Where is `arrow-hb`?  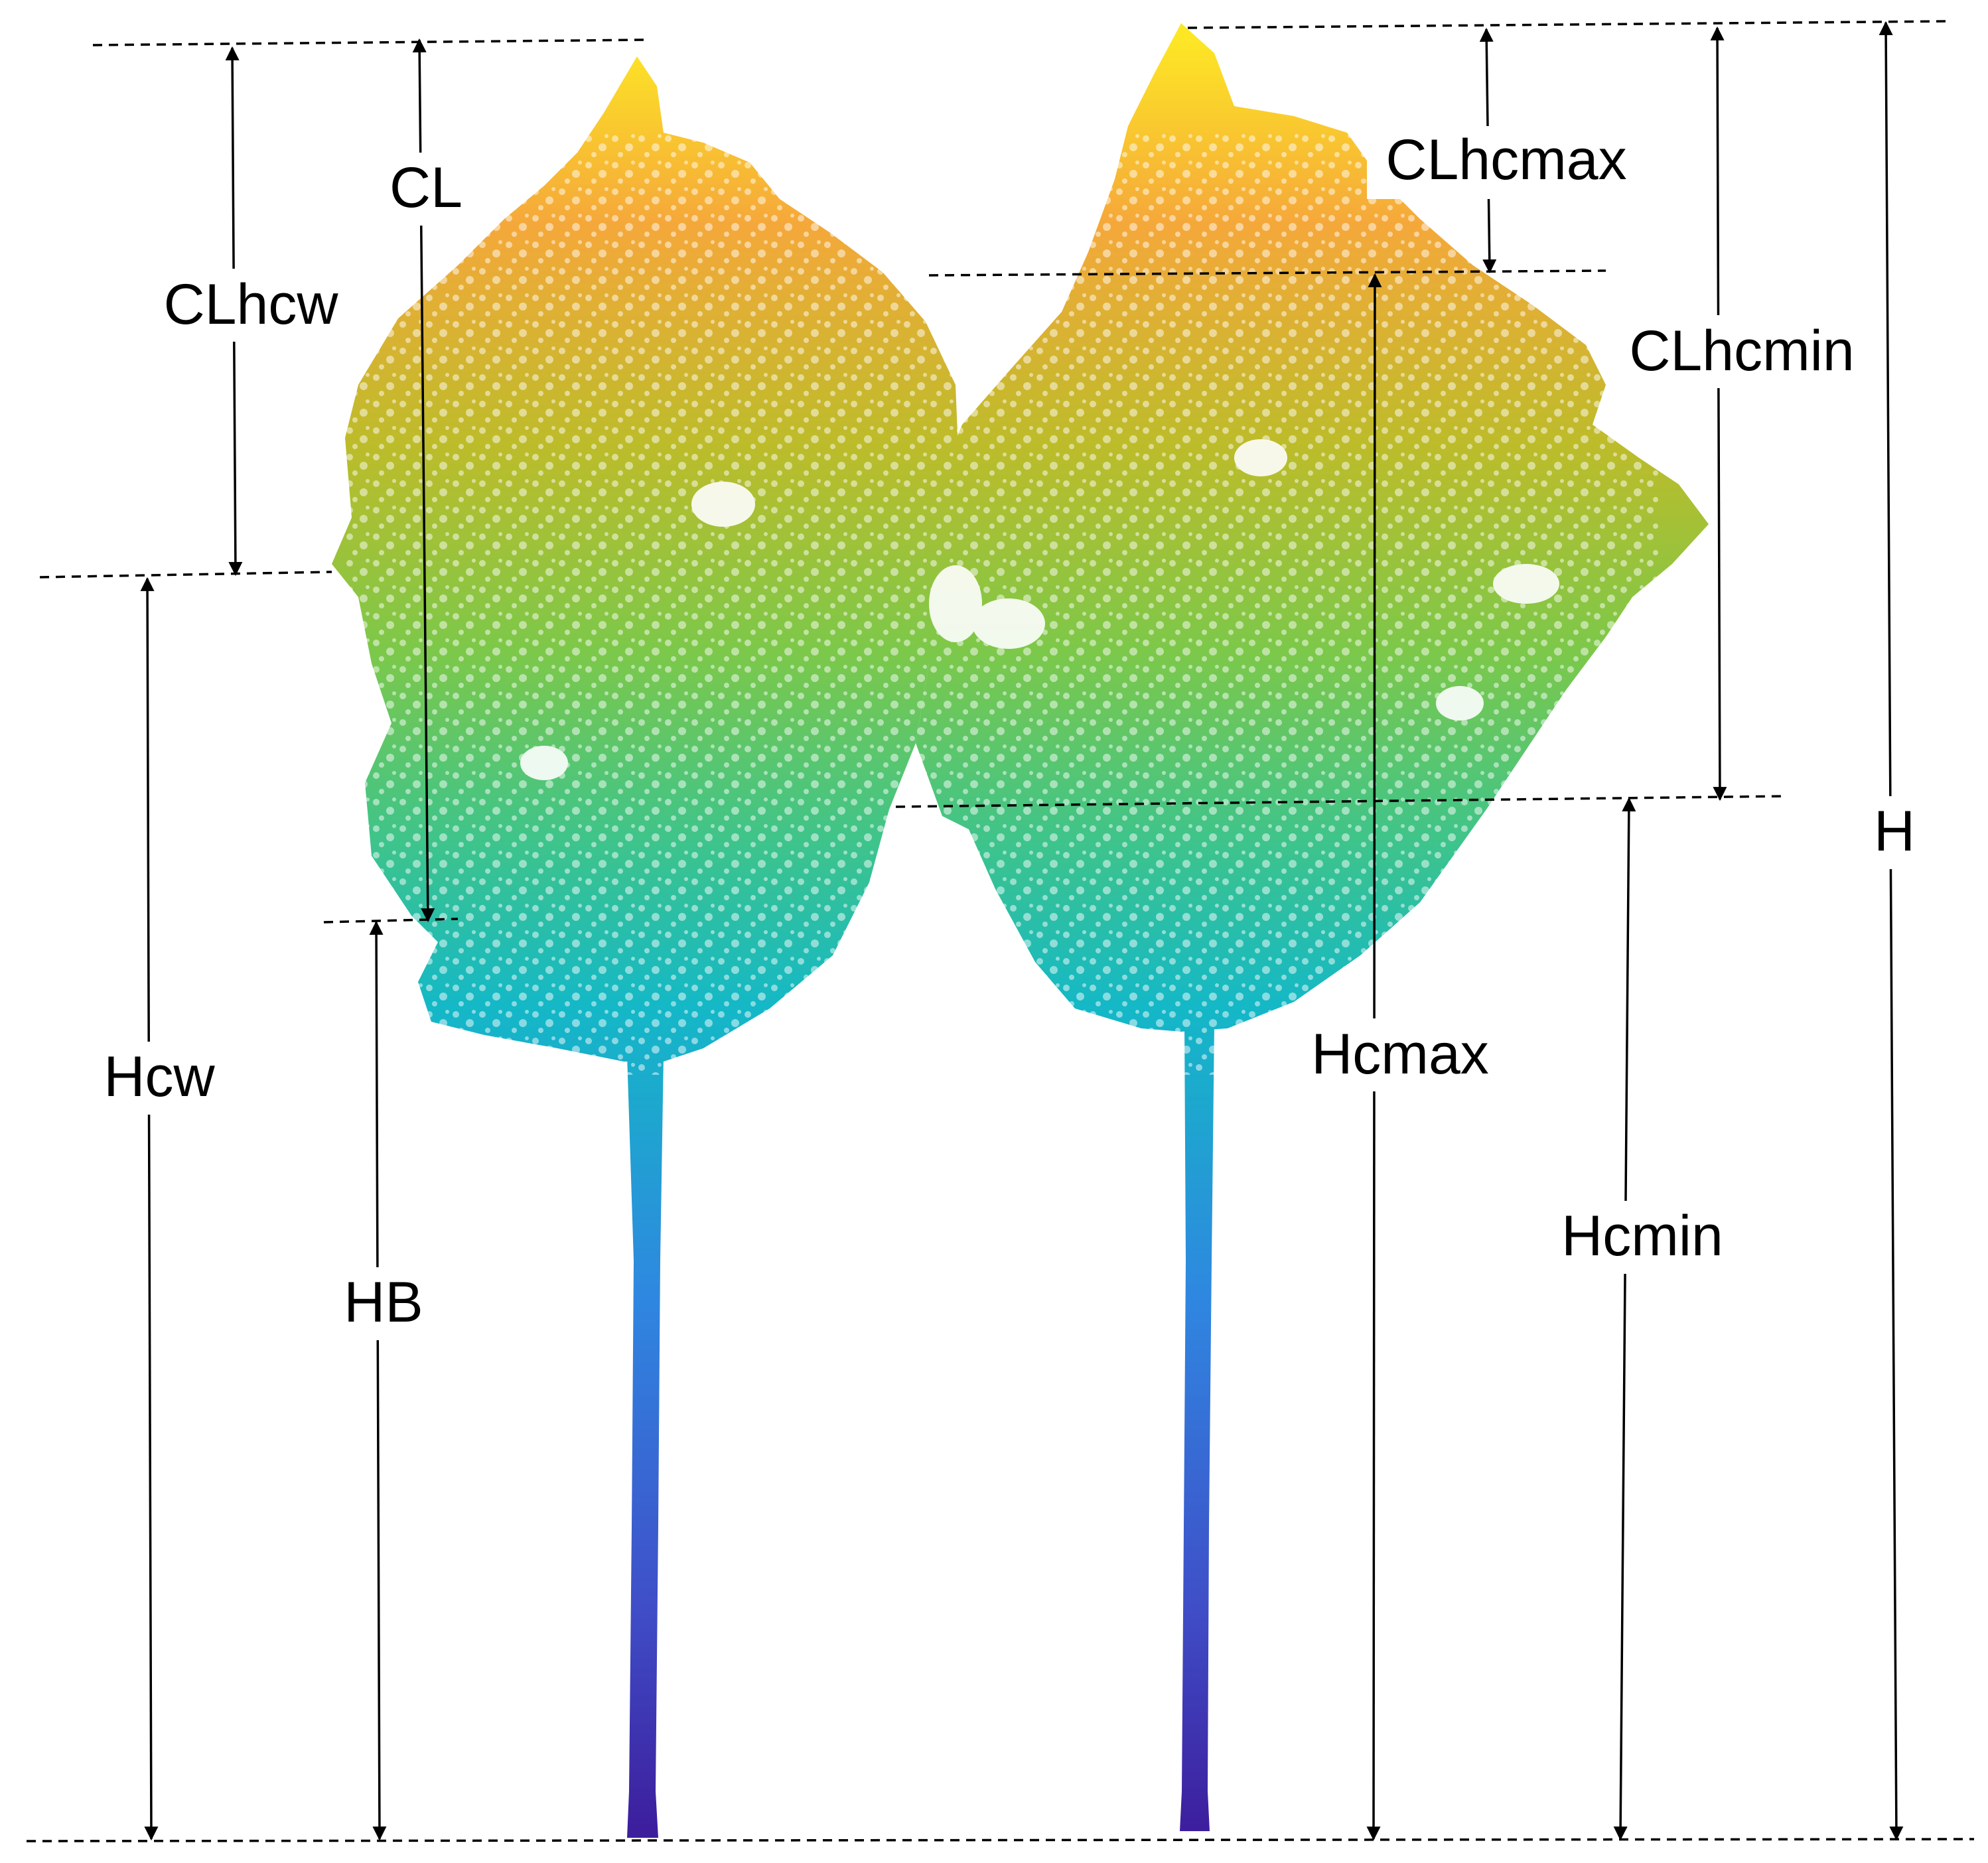
arrow-hb is located at coordinates (378, 1380).